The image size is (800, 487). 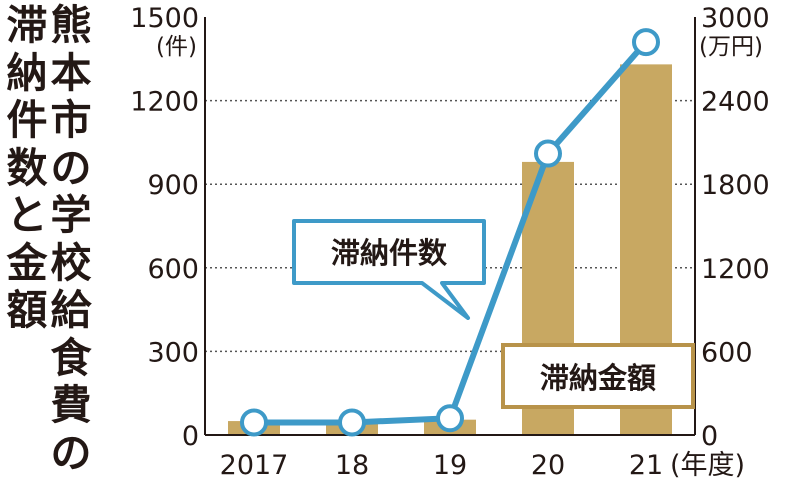 What do you see at coordinates (27, 167) in the screenshot?
I see `chart-subtitle: 滞納件数と金額` at bounding box center [27, 167].